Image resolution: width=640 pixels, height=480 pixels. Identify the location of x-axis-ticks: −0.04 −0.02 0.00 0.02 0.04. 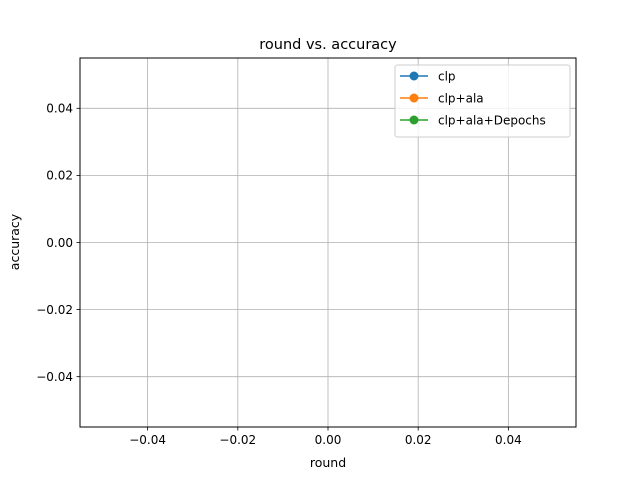
(325, 437).